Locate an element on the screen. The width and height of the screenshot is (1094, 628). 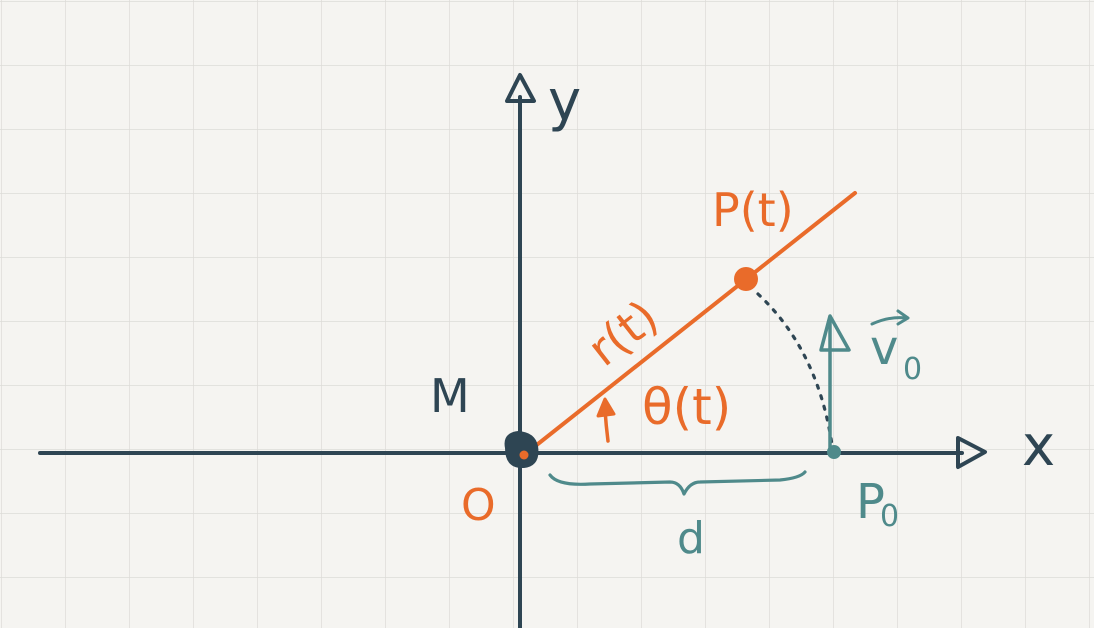
mass-blob is located at coordinates (521, 450).